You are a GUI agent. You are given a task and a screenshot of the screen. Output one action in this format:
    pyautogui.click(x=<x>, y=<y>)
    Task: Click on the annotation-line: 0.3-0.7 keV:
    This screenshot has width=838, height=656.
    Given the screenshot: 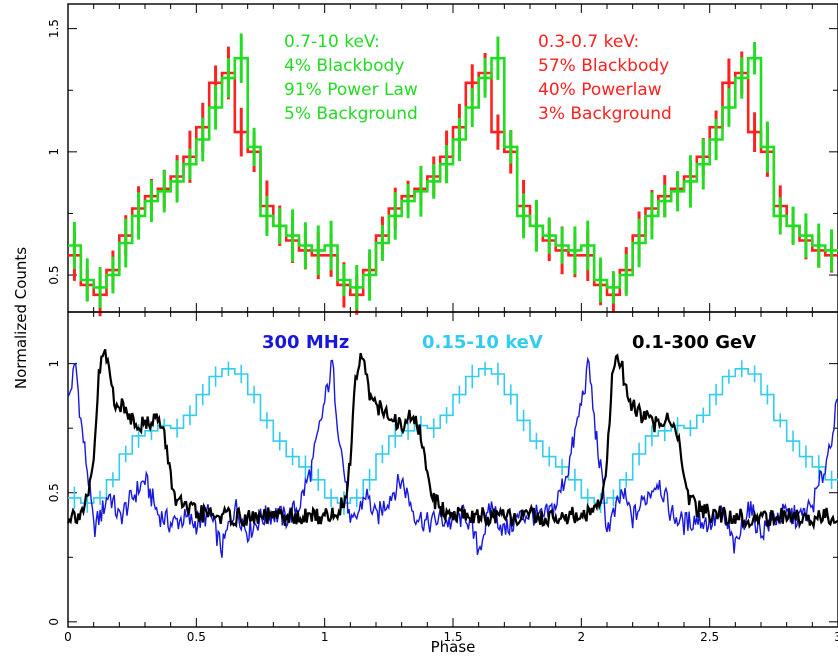 What is the action you would take?
    pyautogui.click(x=588, y=42)
    